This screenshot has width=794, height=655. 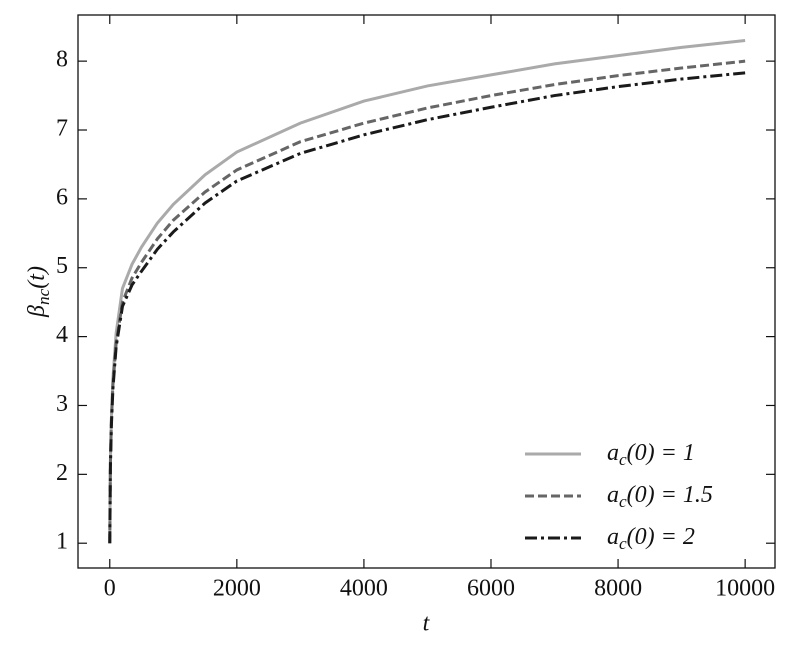 What do you see at coordinates (651, 538) in the screenshot?
I see `legend-label: ac(0) = 2` at bounding box center [651, 538].